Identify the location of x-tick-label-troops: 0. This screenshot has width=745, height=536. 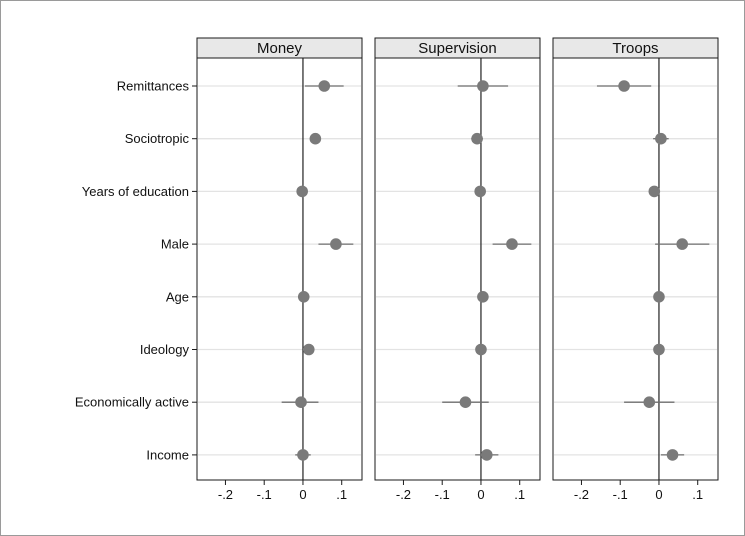
(658, 494).